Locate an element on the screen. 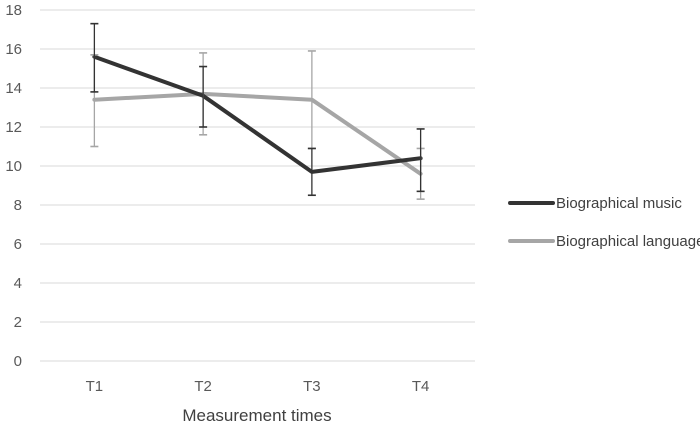  legend-item: Biographical language is located at coordinates (604, 241).